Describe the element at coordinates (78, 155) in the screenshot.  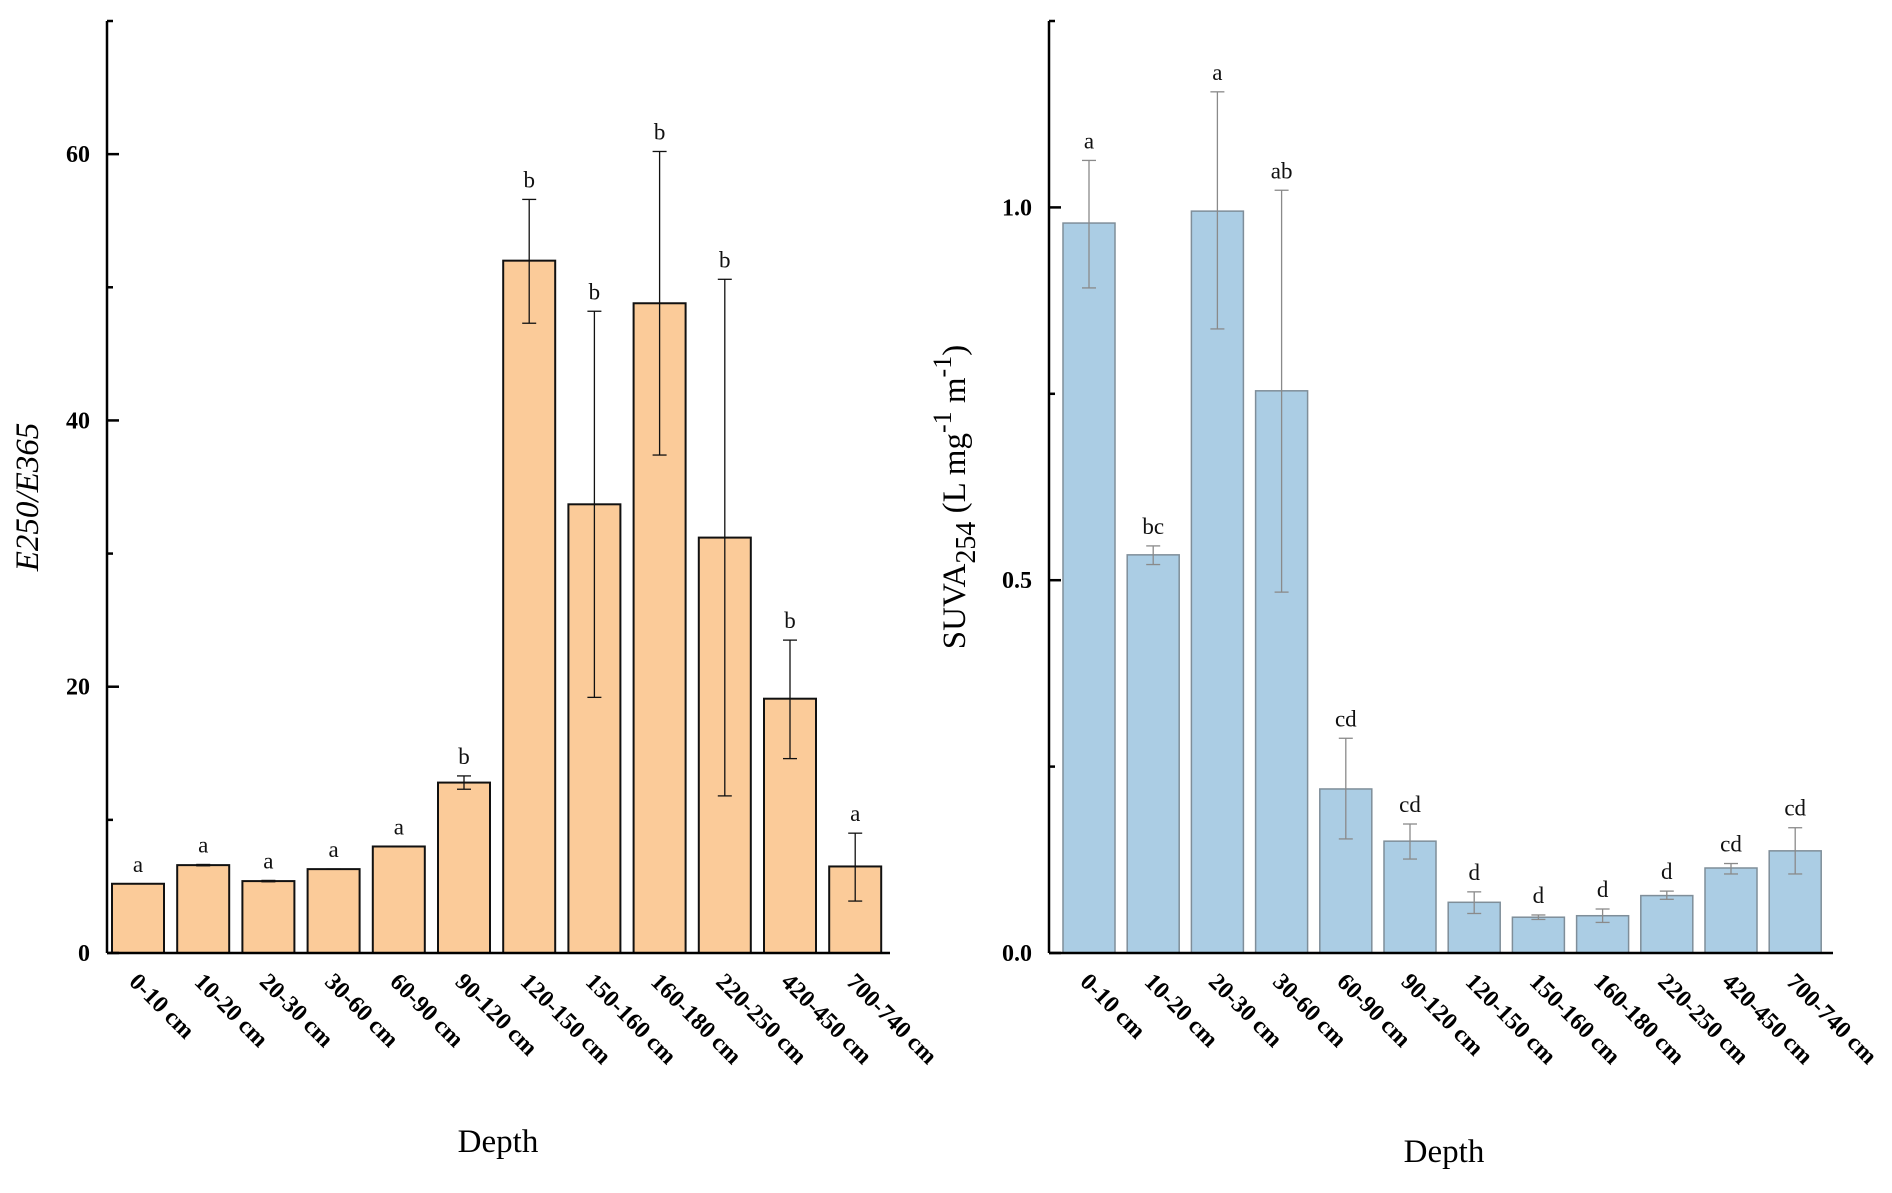
I see `y-tick-label: 60` at that location.